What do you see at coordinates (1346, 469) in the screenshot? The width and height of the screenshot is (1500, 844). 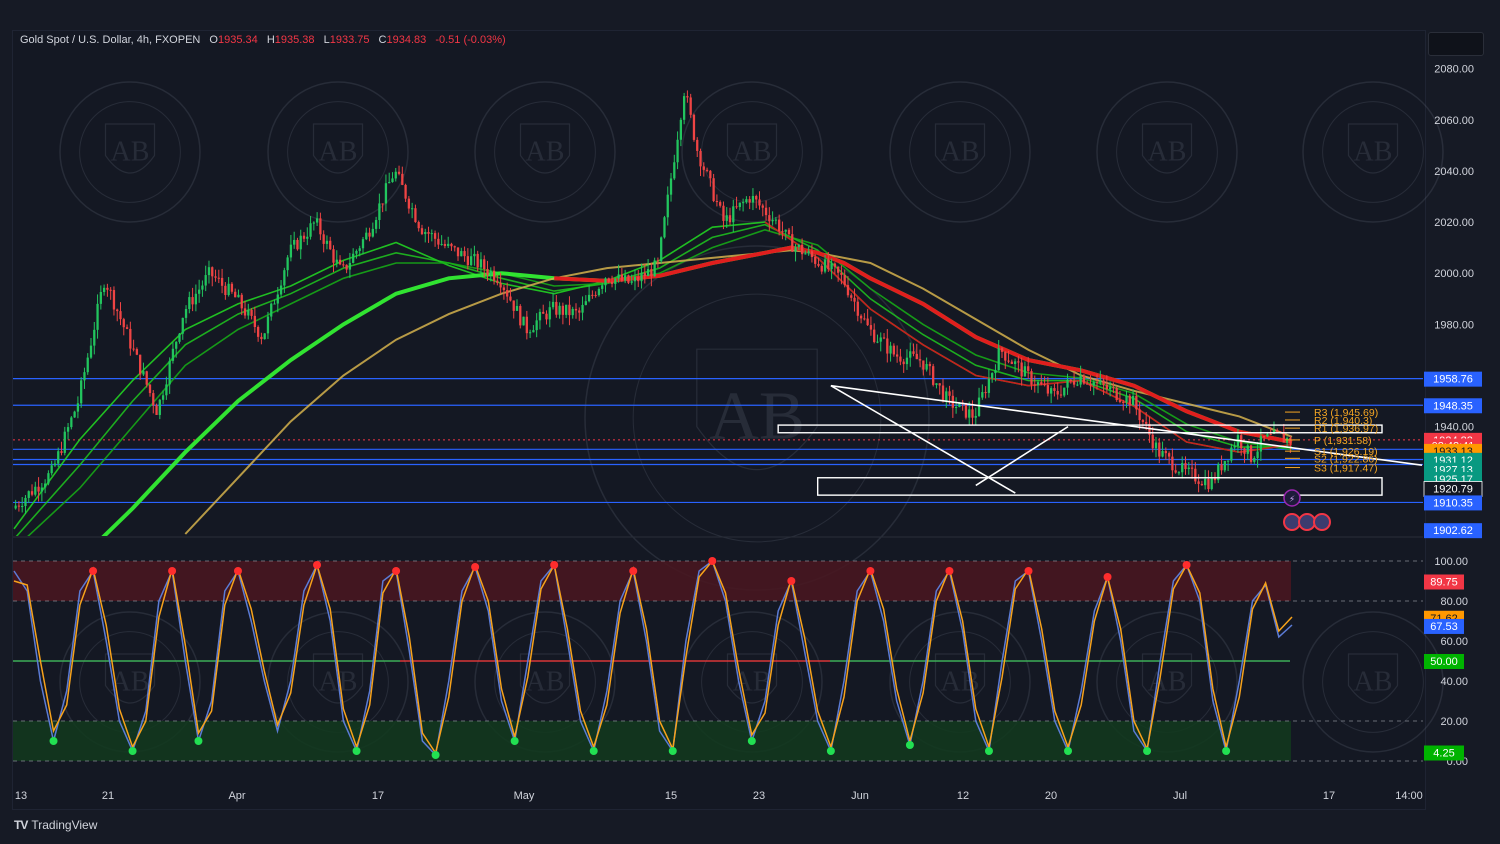 I see `pivot-label: S3 (1,917.47)` at bounding box center [1346, 469].